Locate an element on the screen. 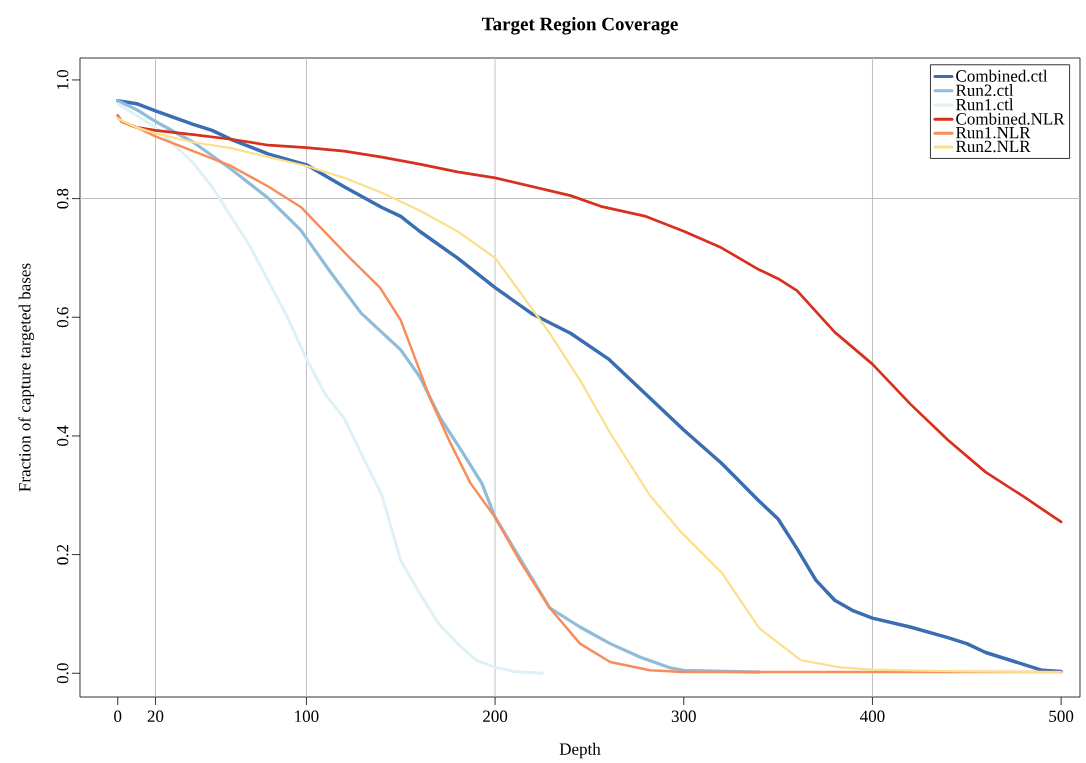  y-axis-title: Fraction of capture targeted bases is located at coordinates (26, 377).